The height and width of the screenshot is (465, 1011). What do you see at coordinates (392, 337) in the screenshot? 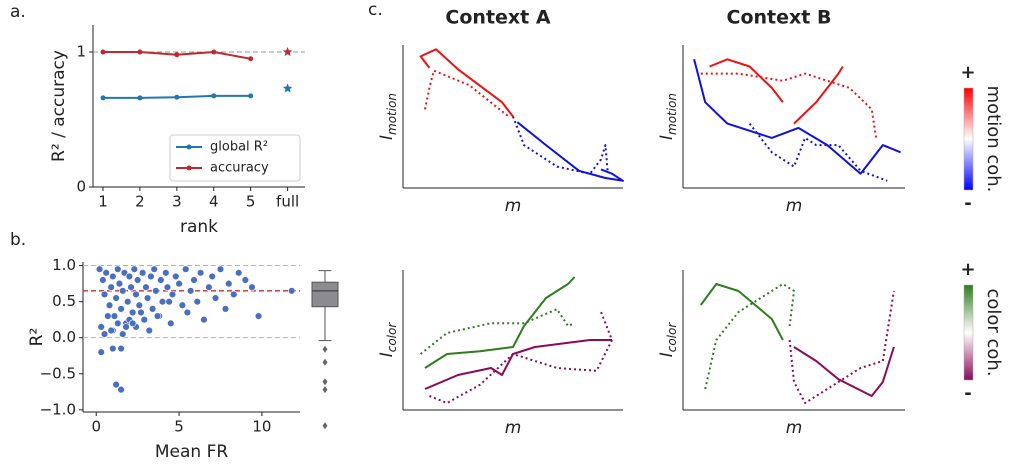
I see `y-axis-label-sub: color` at bounding box center [392, 337].